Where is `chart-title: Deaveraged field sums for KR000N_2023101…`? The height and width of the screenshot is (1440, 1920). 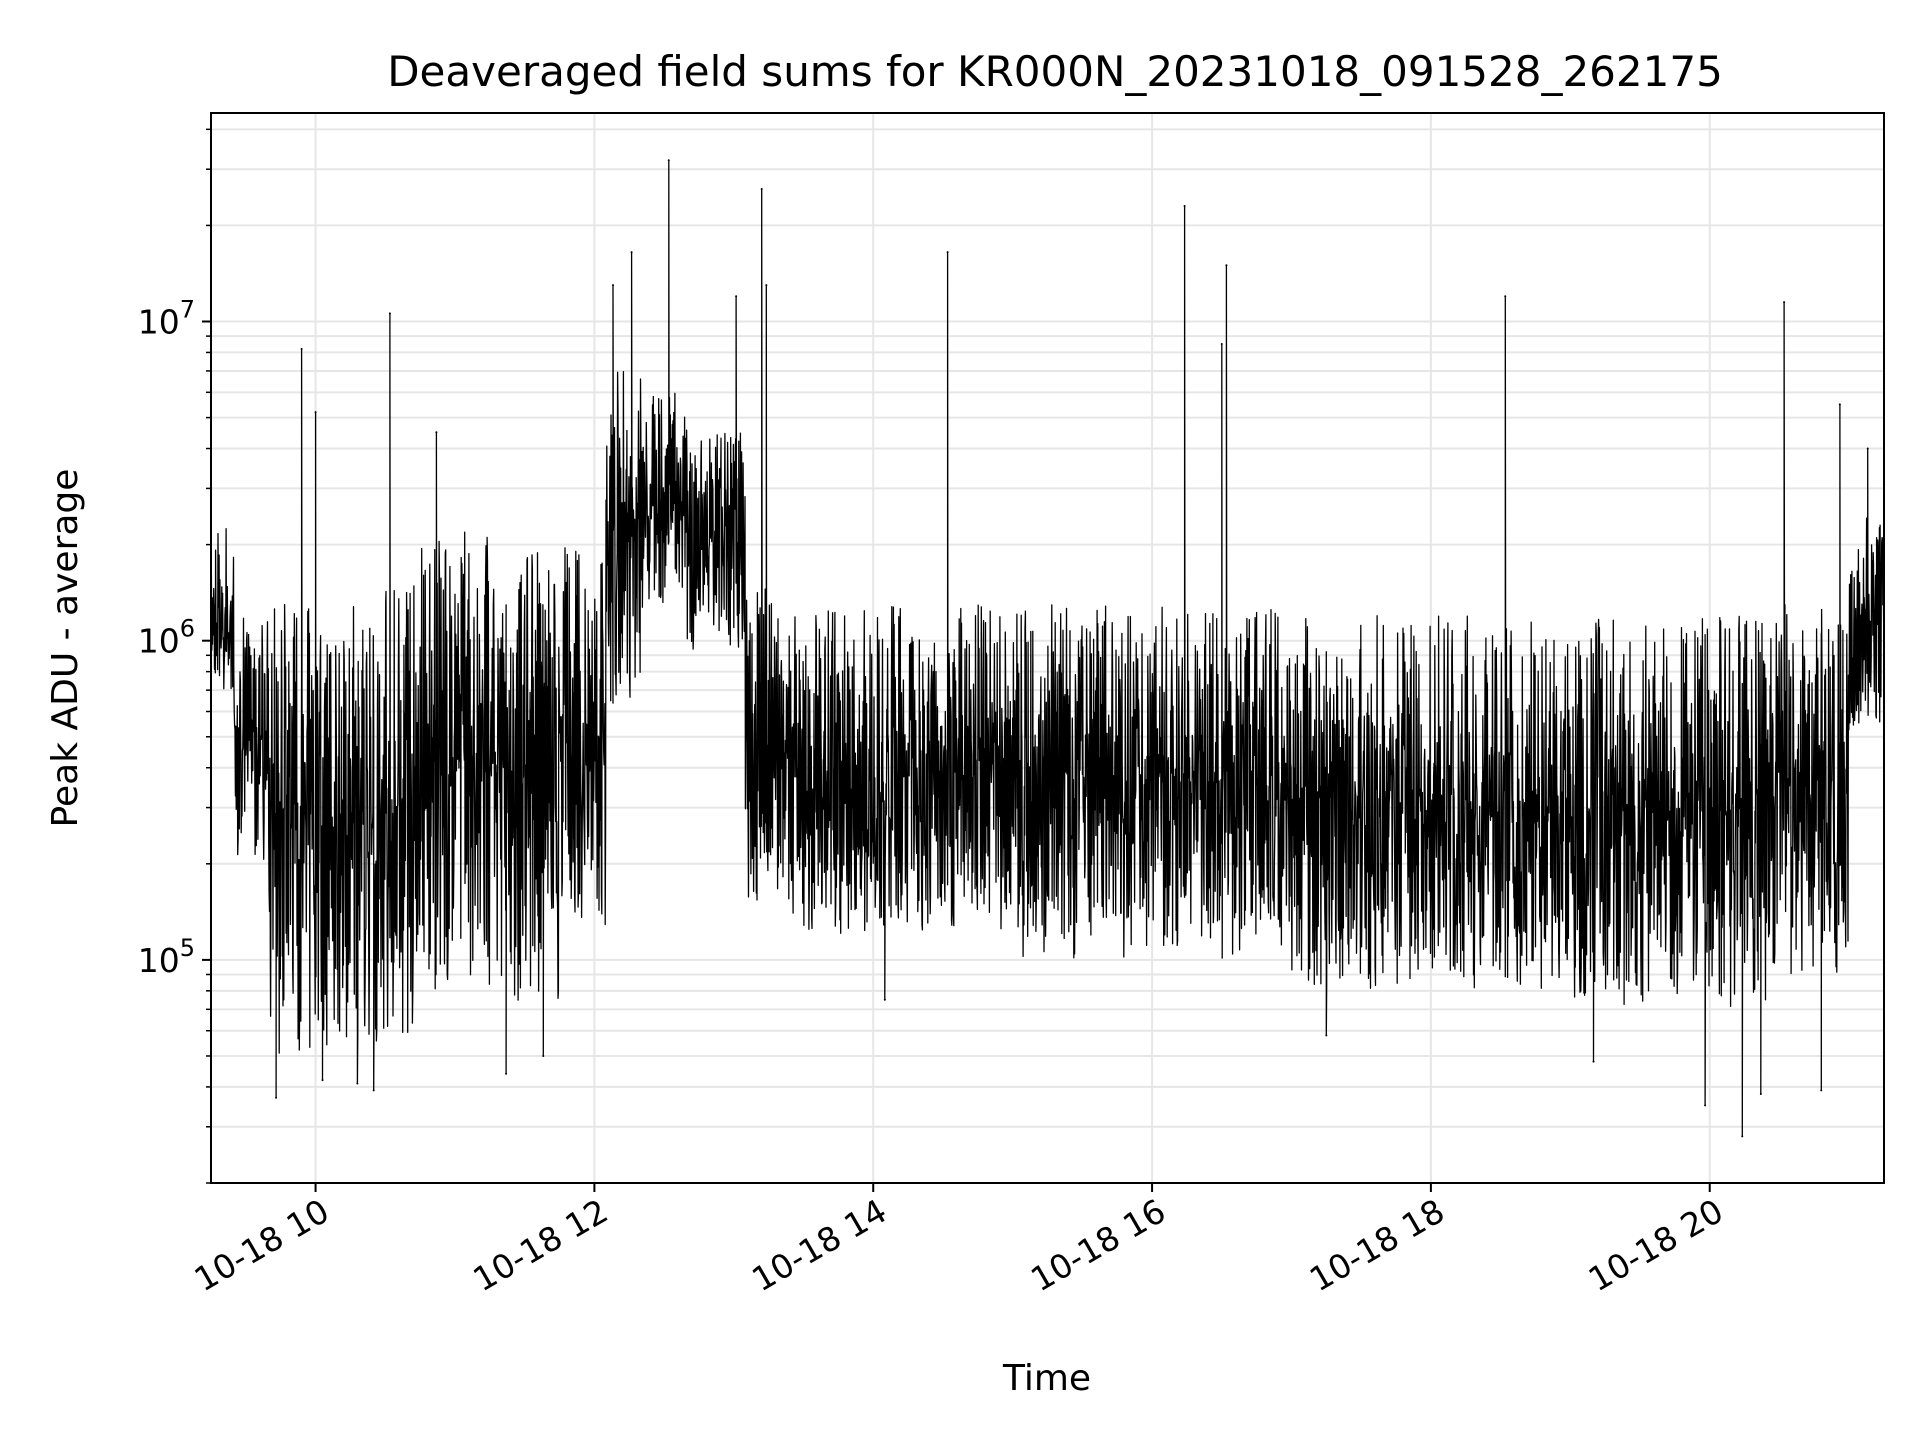
chart-title: Deaveraged field sums for KR000N_2023101… is located at coordinates (1055, 71).